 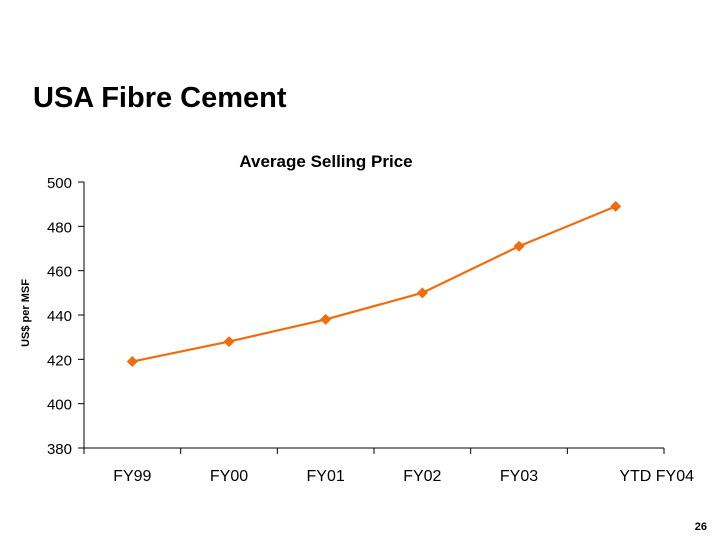 What do you see at coordinates (325, 161) in the screenshot?
I see `chart-title: Average Selling Price` at bounding box center [325, 161].